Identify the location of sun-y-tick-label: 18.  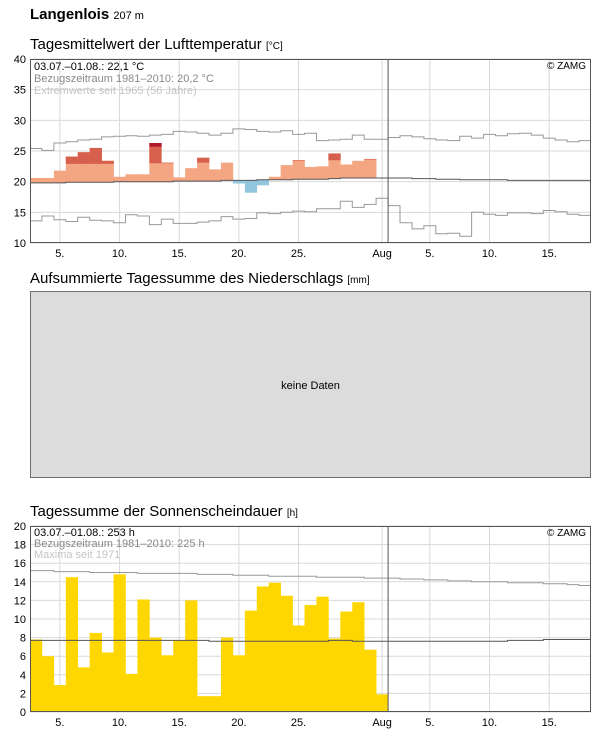
(20, 546).